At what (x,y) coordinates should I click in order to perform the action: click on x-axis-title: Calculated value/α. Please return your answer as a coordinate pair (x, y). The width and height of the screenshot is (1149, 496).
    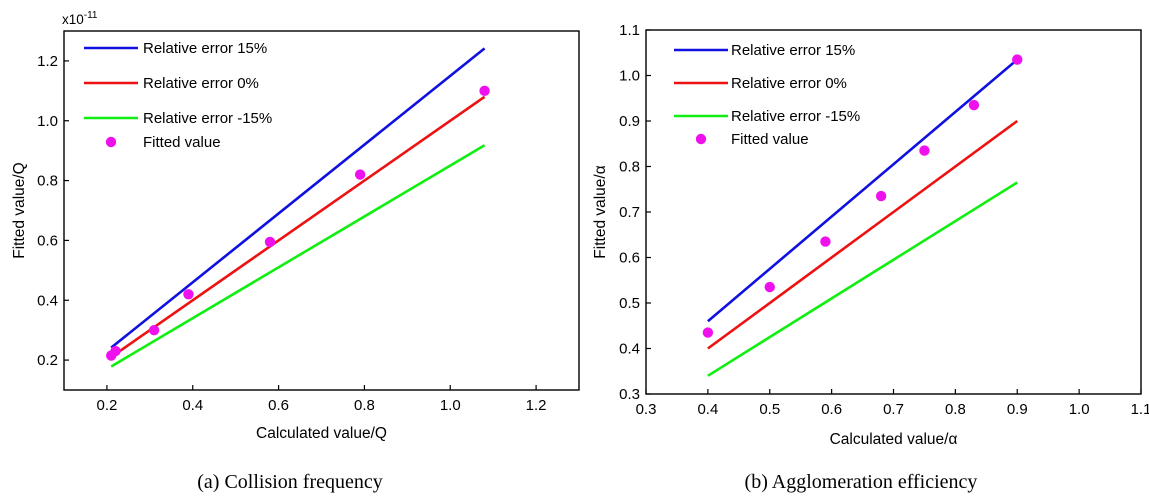
    Looking at the image, I should click on (894, 439).